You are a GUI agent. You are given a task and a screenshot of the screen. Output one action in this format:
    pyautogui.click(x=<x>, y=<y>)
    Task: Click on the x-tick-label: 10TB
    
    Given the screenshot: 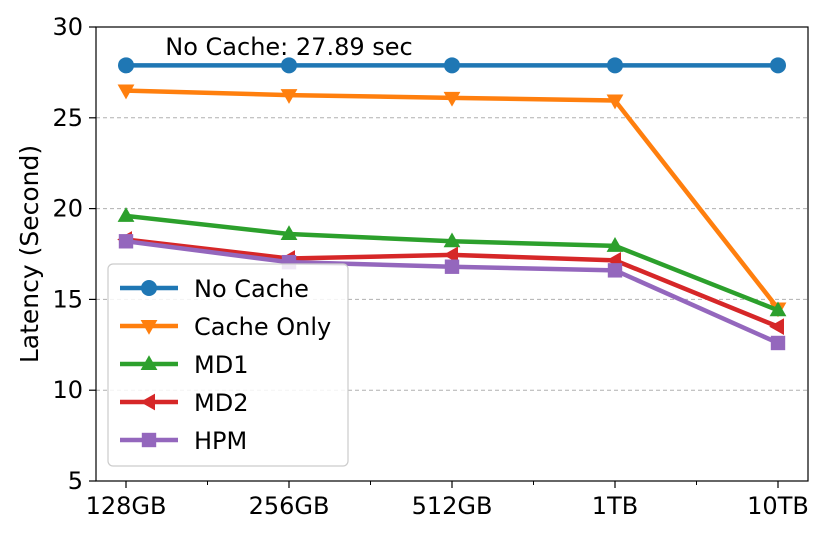 What is the action you would take?
    pyautogui.click(x=778, y=506)
    